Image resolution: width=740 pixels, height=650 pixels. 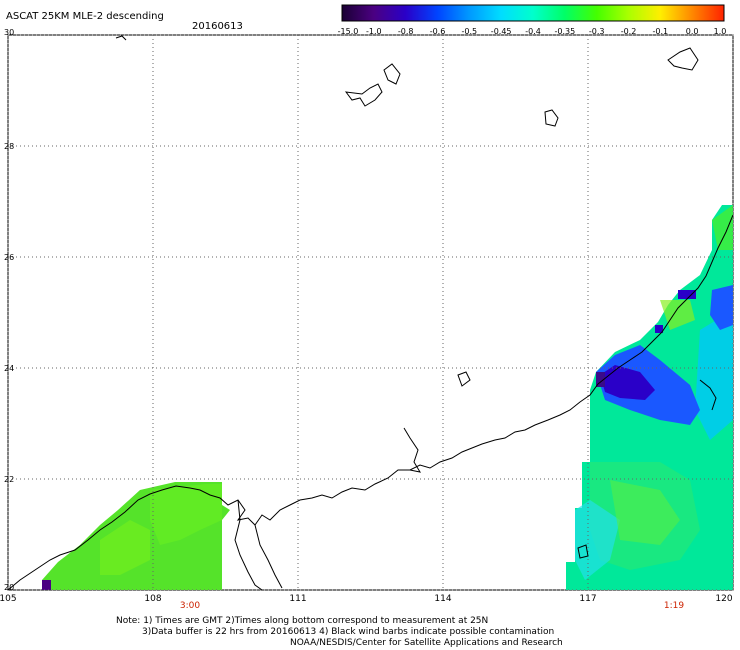 What do you see at coordinates (9, 587) in the screenshot?
I see `lat-label-20: 20` at bounding box center [9, 587].